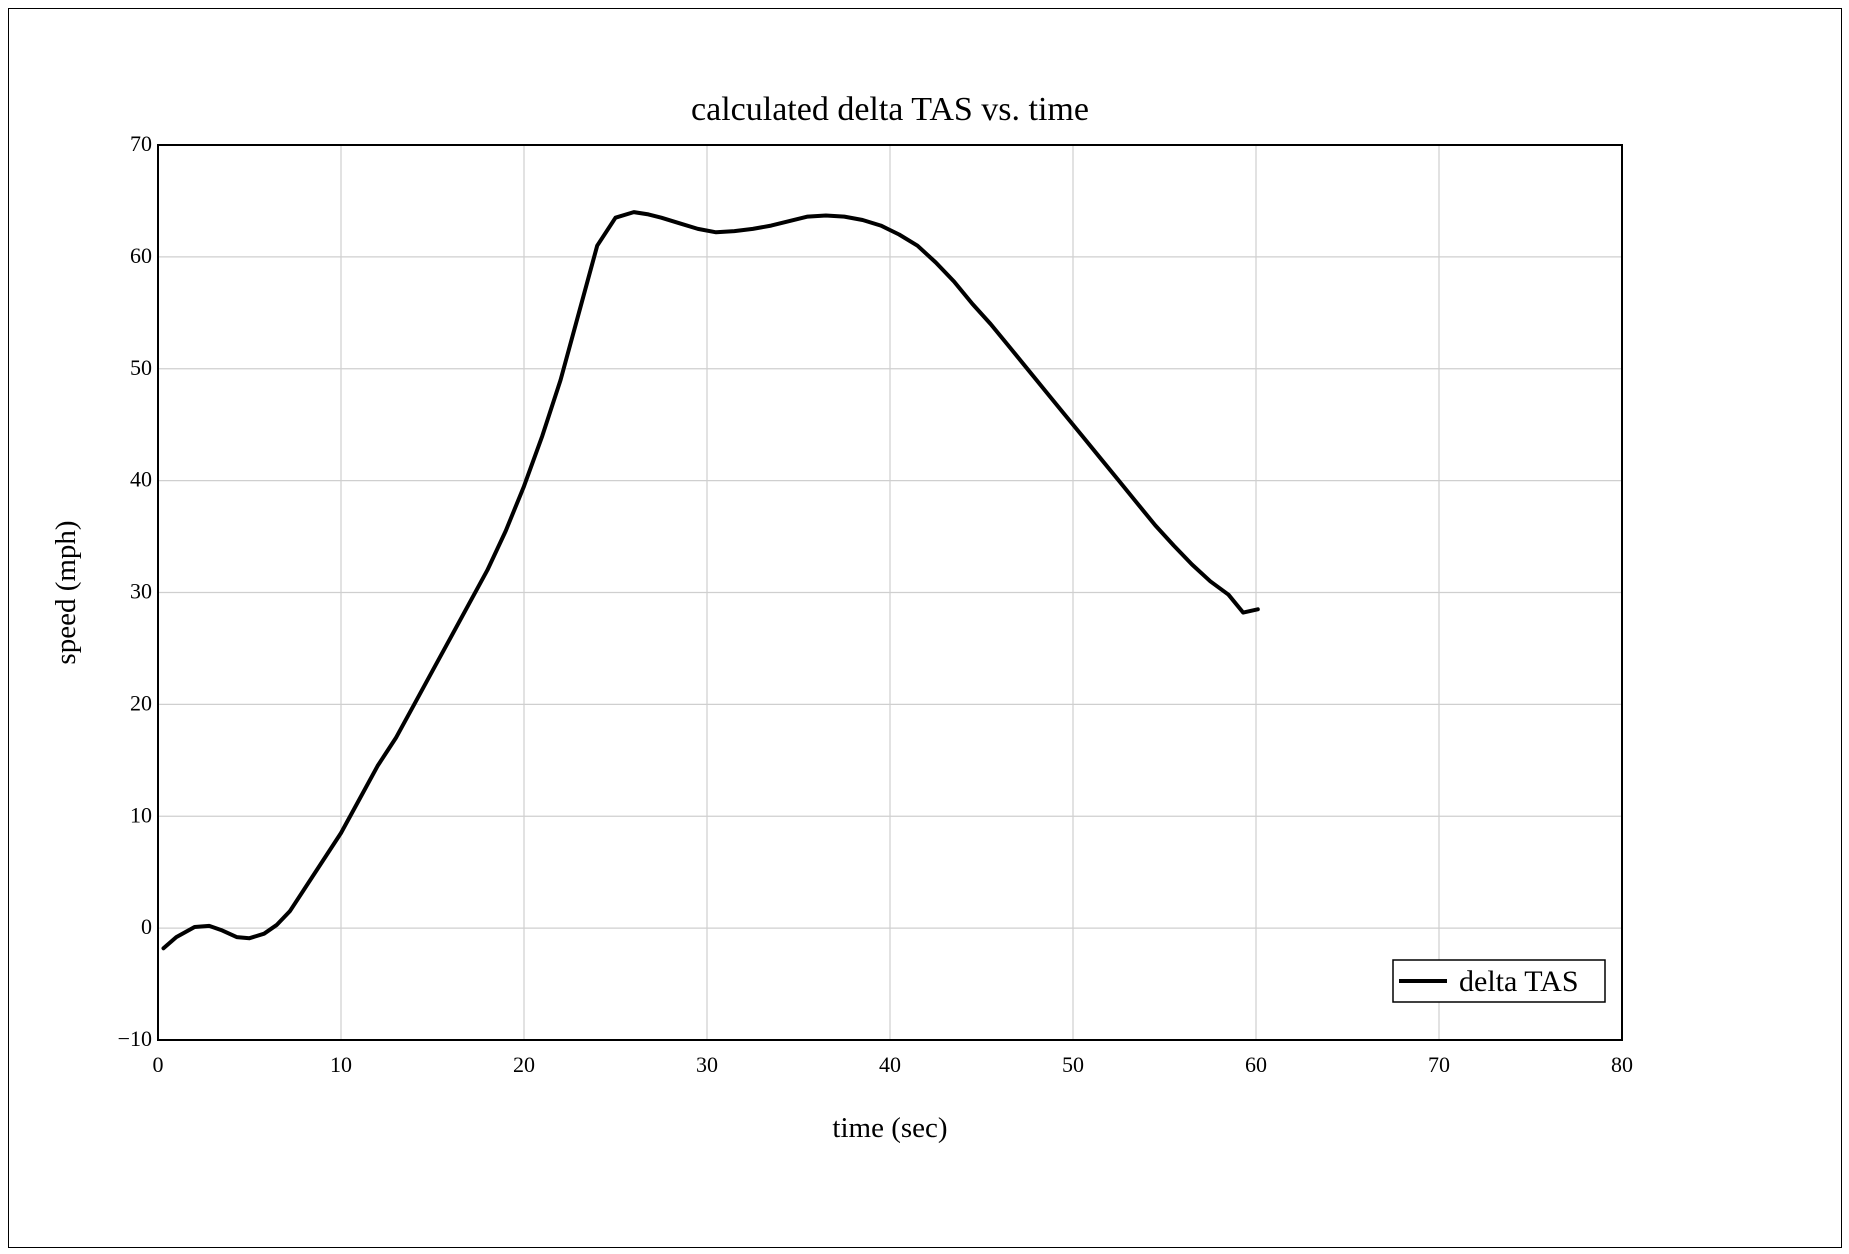 This screenshot has height=1254, width=1849. I want to click on y-axis-label: speed (mph), so click(66, 592).